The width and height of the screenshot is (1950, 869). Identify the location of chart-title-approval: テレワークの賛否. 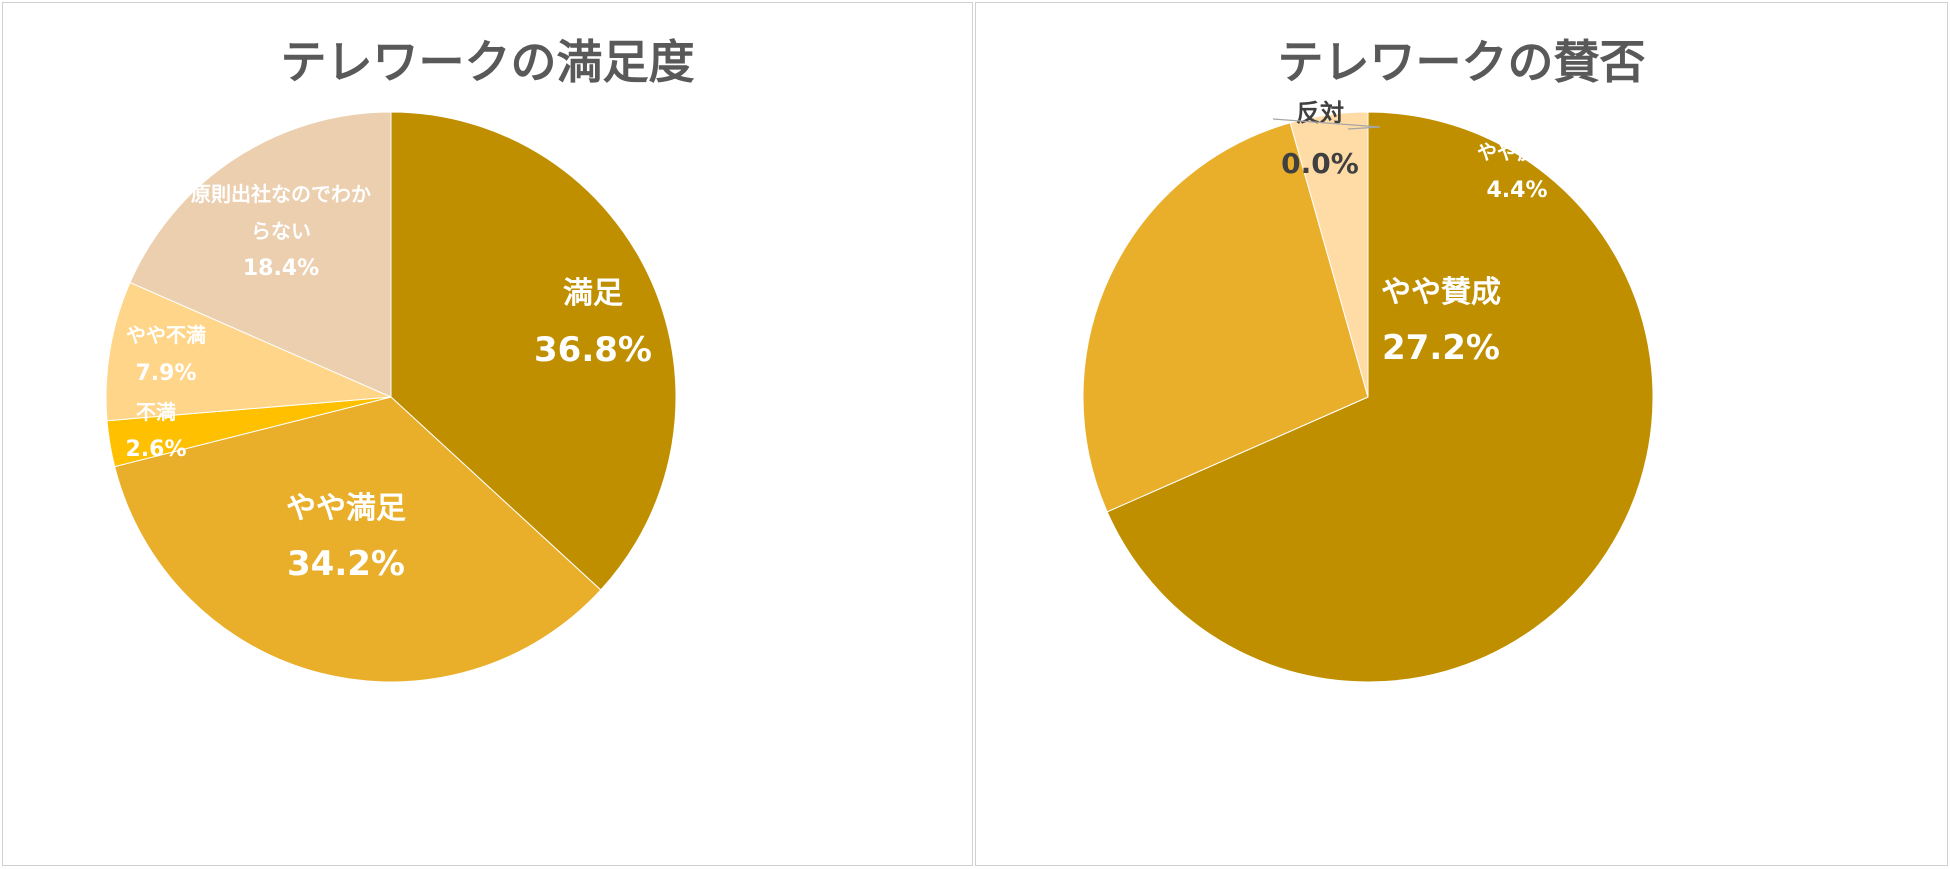
(1461, 62).